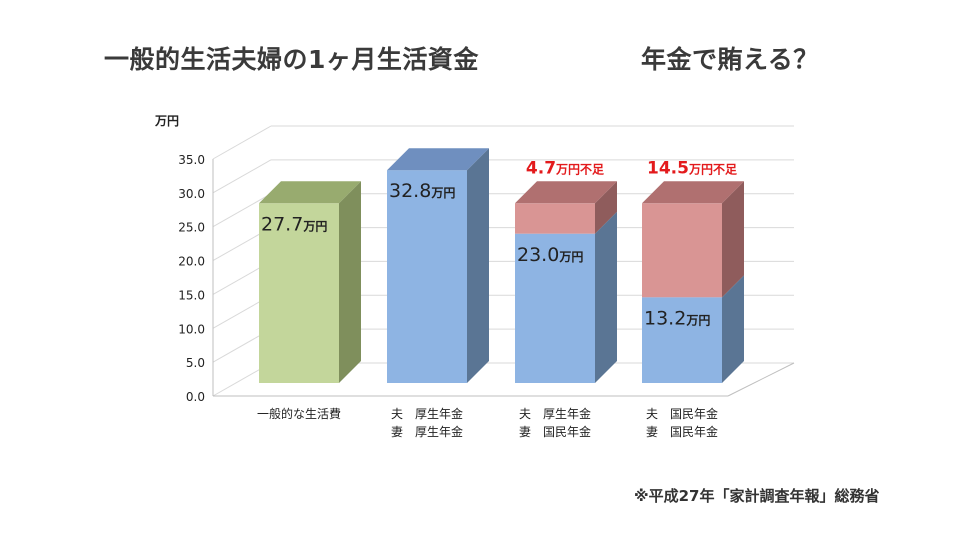 This screenshot has height=538, width=960. Describe the element at coordinates (195, 397) in the screenshot. I see `y-tick-label: 0.0` at that location.